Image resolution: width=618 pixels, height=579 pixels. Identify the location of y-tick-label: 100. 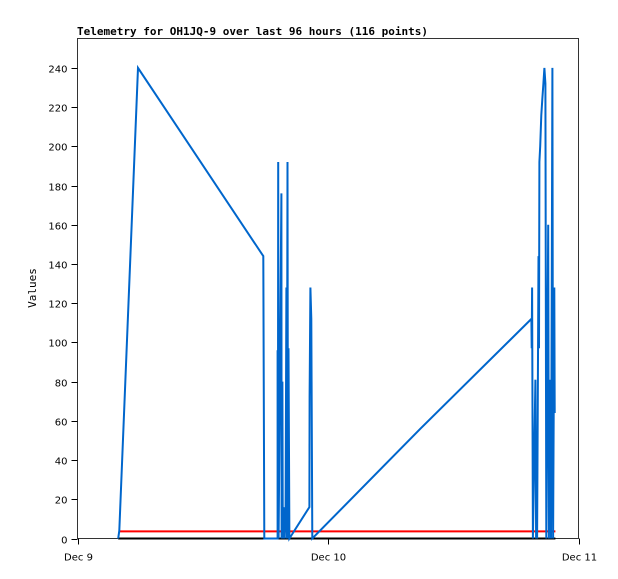
(57, 344).